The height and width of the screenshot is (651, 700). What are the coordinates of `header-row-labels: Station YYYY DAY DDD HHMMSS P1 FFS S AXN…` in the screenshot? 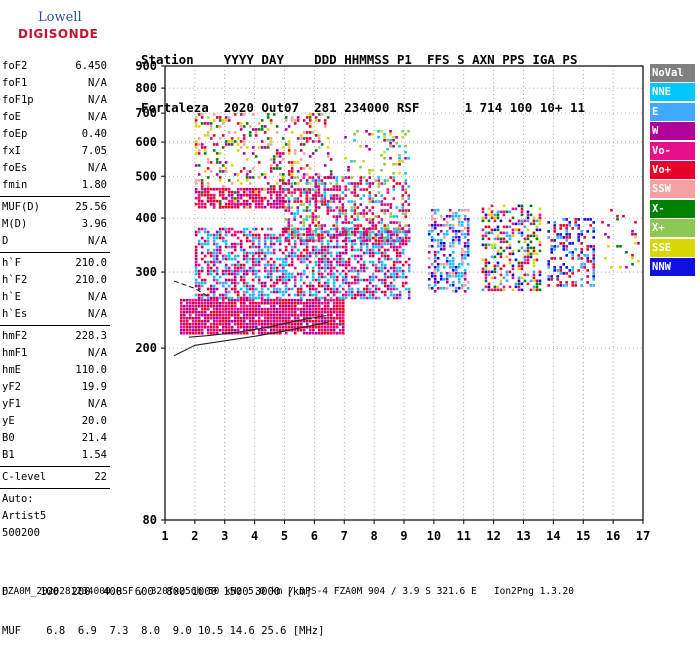 It's located at (359, 59).